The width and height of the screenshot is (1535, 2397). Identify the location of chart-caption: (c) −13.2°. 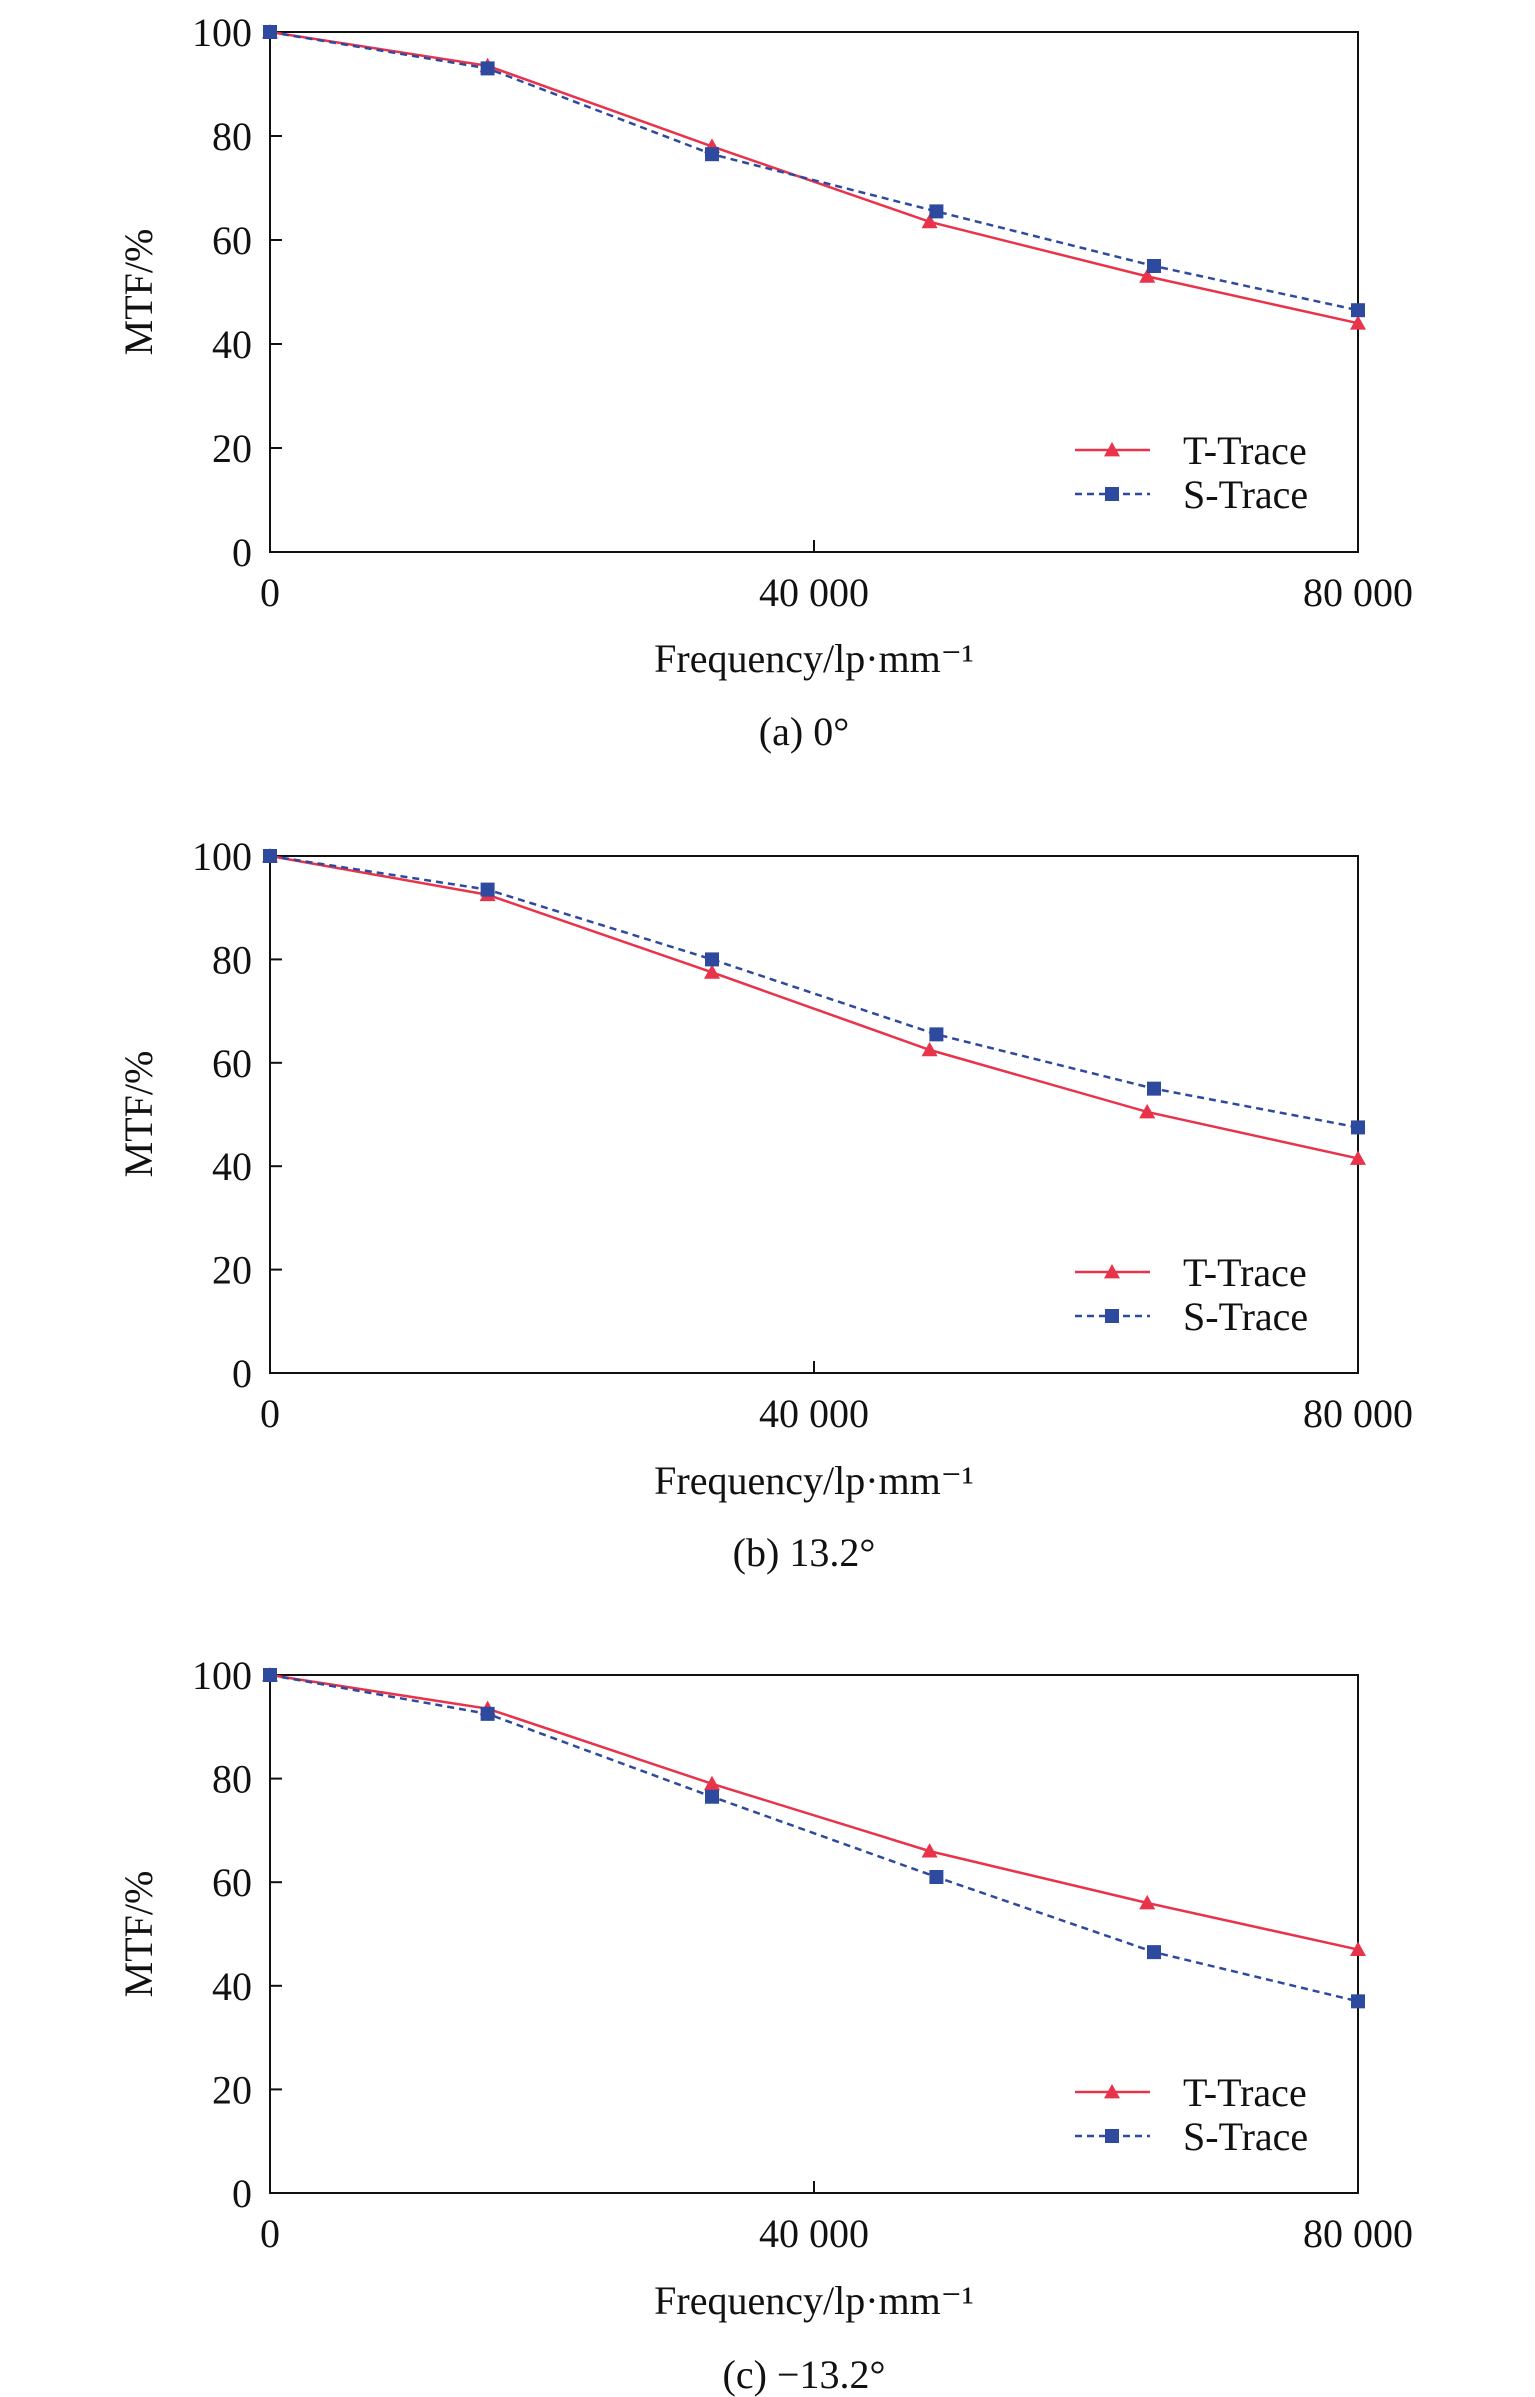
(804, 2374).